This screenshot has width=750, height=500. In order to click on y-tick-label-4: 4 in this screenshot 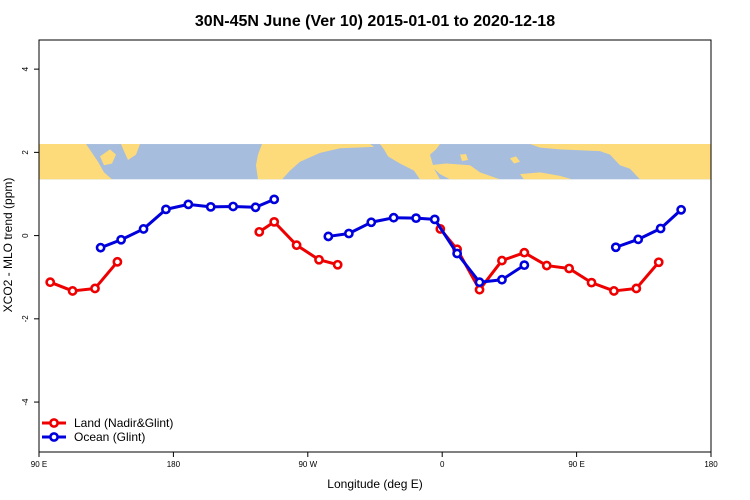, I will do `click(25, 68)`.